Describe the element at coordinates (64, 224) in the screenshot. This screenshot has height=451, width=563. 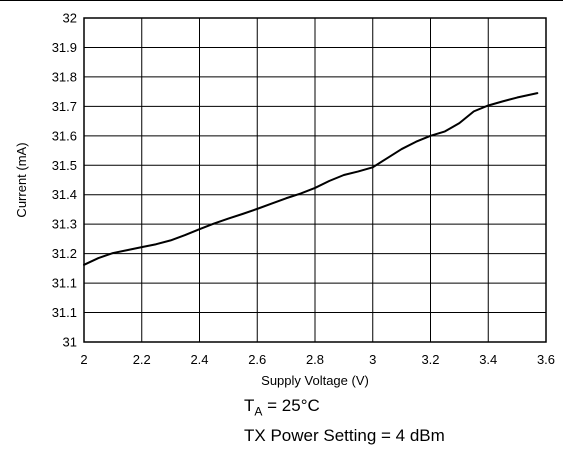
I see `y-tick-label: 31.3` at that location.